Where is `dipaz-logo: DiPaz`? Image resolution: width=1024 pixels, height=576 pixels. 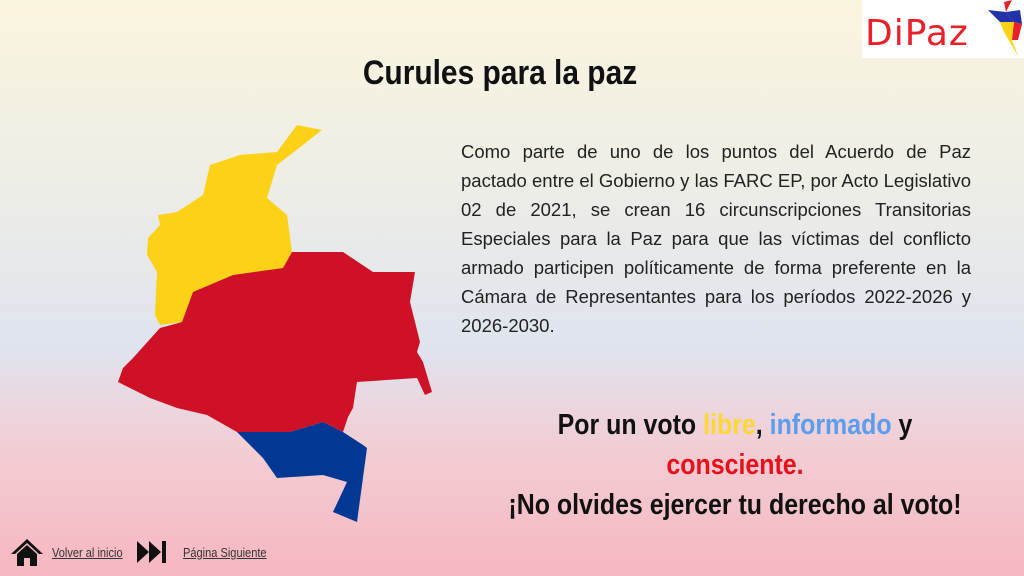 dipaz-logo: DiPaz is located at coordinates (943, 29).